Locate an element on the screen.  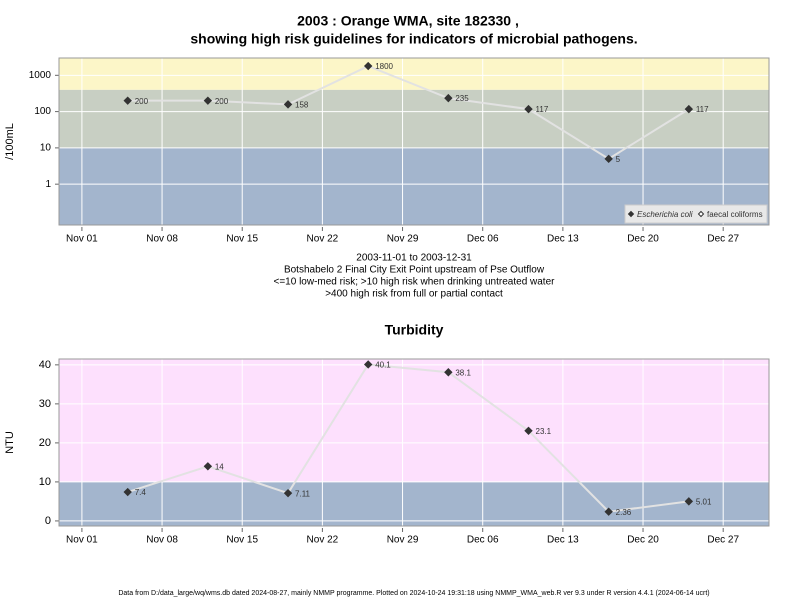
caption: 2003-11-01 to 2003-12-31 is located at coordinates (414, 258).